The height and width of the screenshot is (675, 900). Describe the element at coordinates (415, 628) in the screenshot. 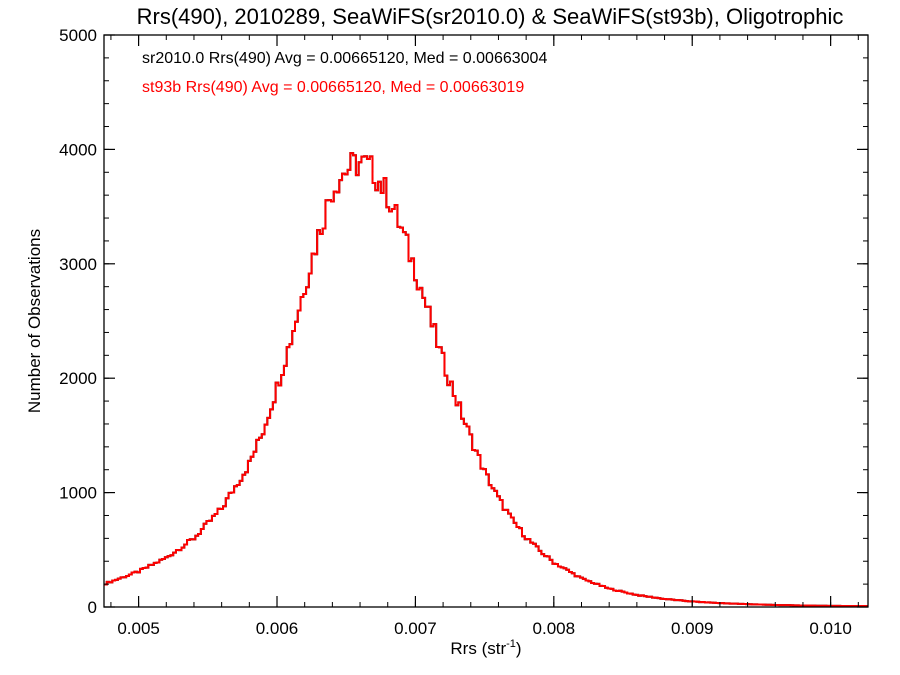

I see `x-tick-label: 0.007` at that location.